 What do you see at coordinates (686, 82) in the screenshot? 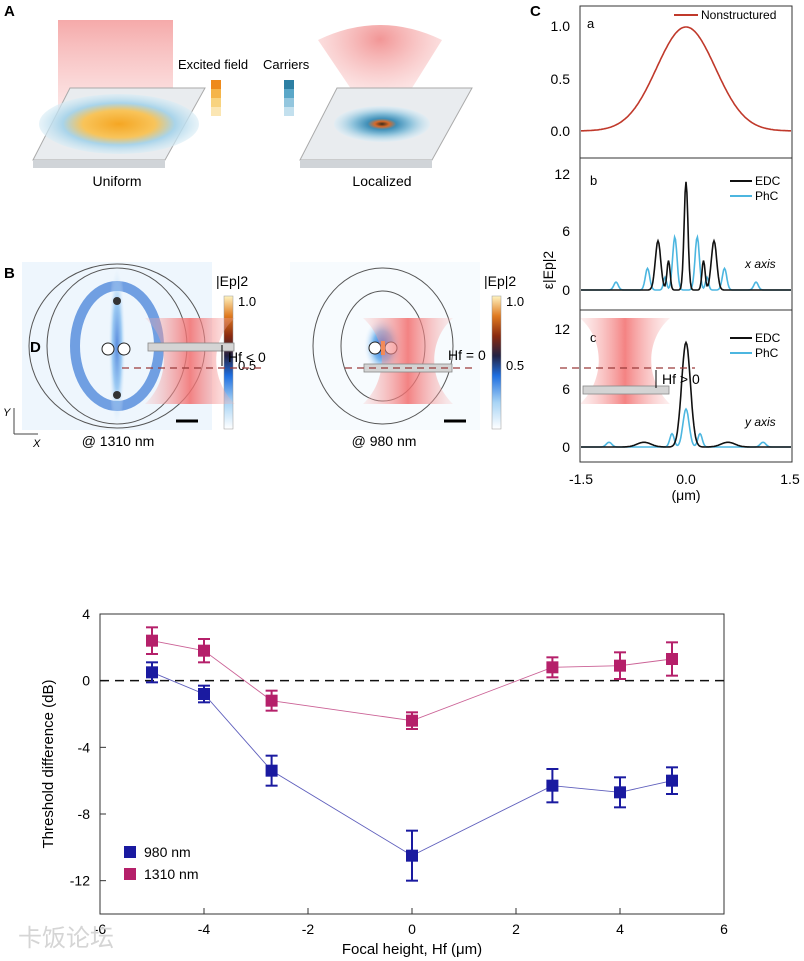
I see `subplot-a-frame` at bounding box center [686, 82].